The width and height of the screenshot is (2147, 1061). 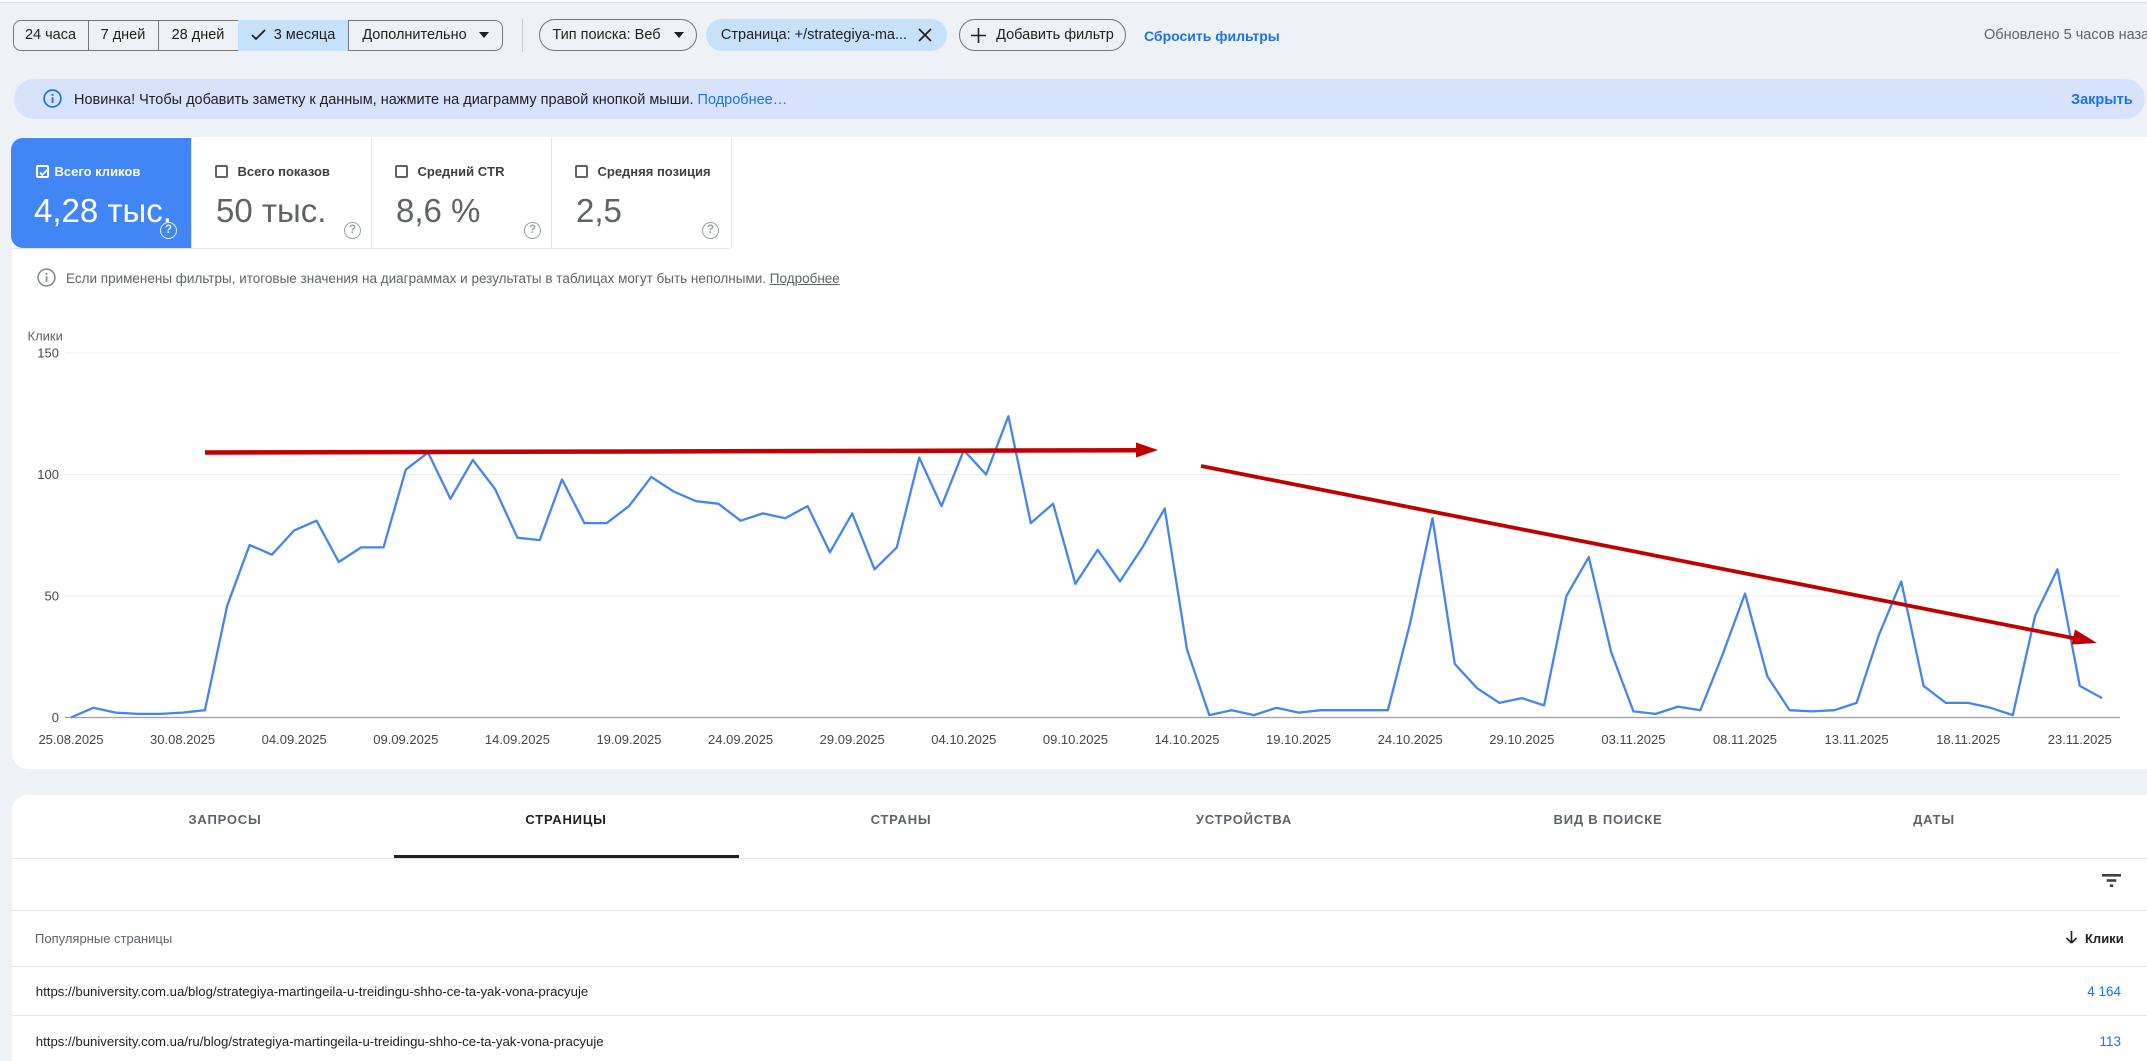 I want to click on svg-text: 14.10.2025, so click(x=1186, y=739).